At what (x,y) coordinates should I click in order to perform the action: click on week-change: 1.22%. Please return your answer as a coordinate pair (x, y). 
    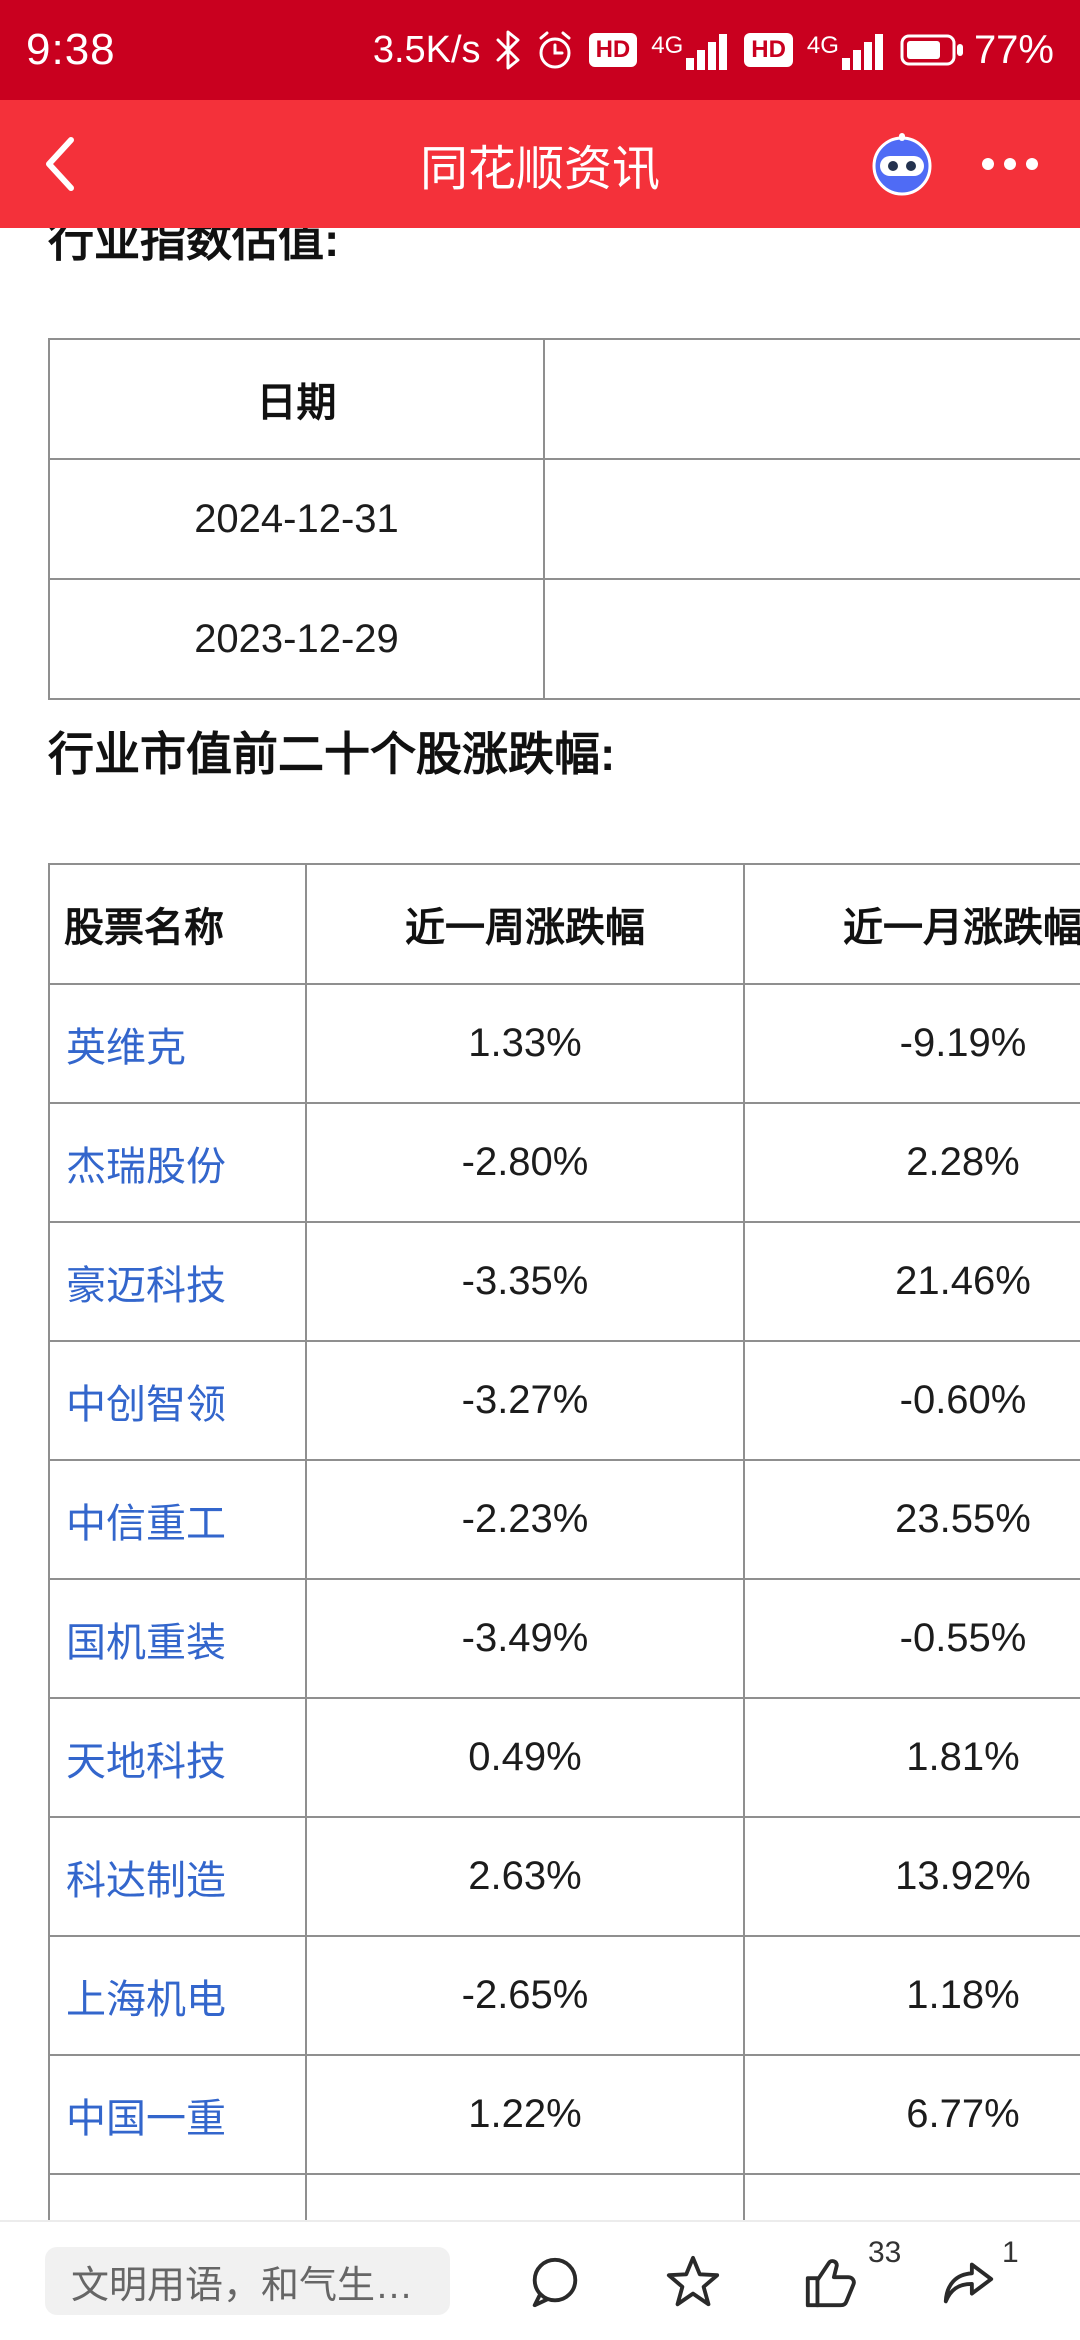
    Looking at the image, I should click on (525, 2114).